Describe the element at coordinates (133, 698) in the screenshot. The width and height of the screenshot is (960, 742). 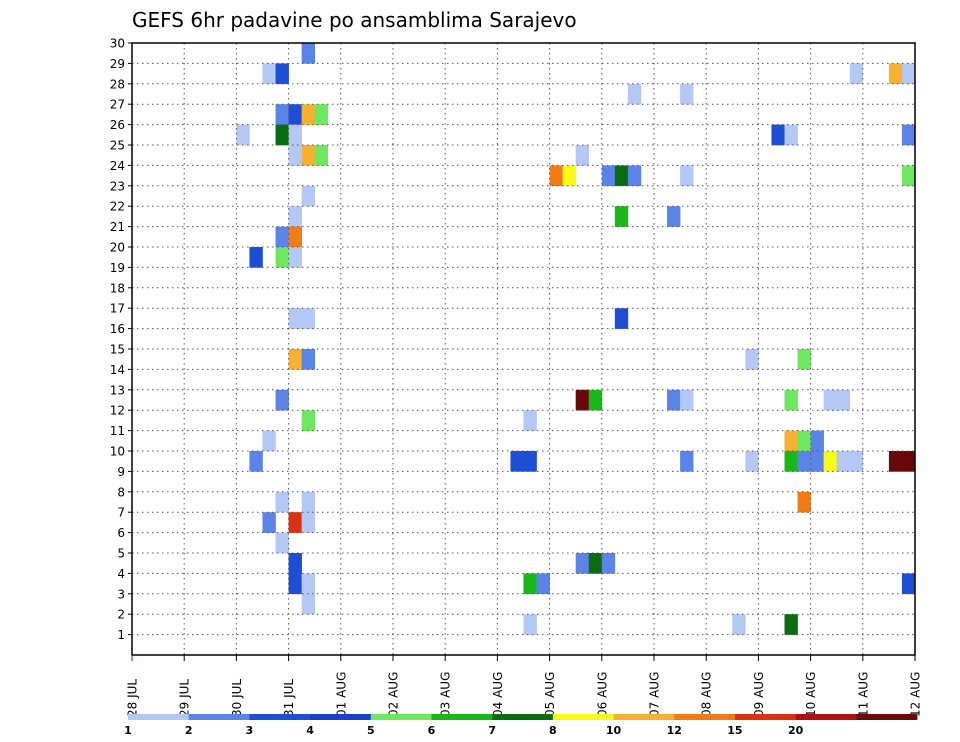
I see `x-tick-label: 28 JUL` at that location.